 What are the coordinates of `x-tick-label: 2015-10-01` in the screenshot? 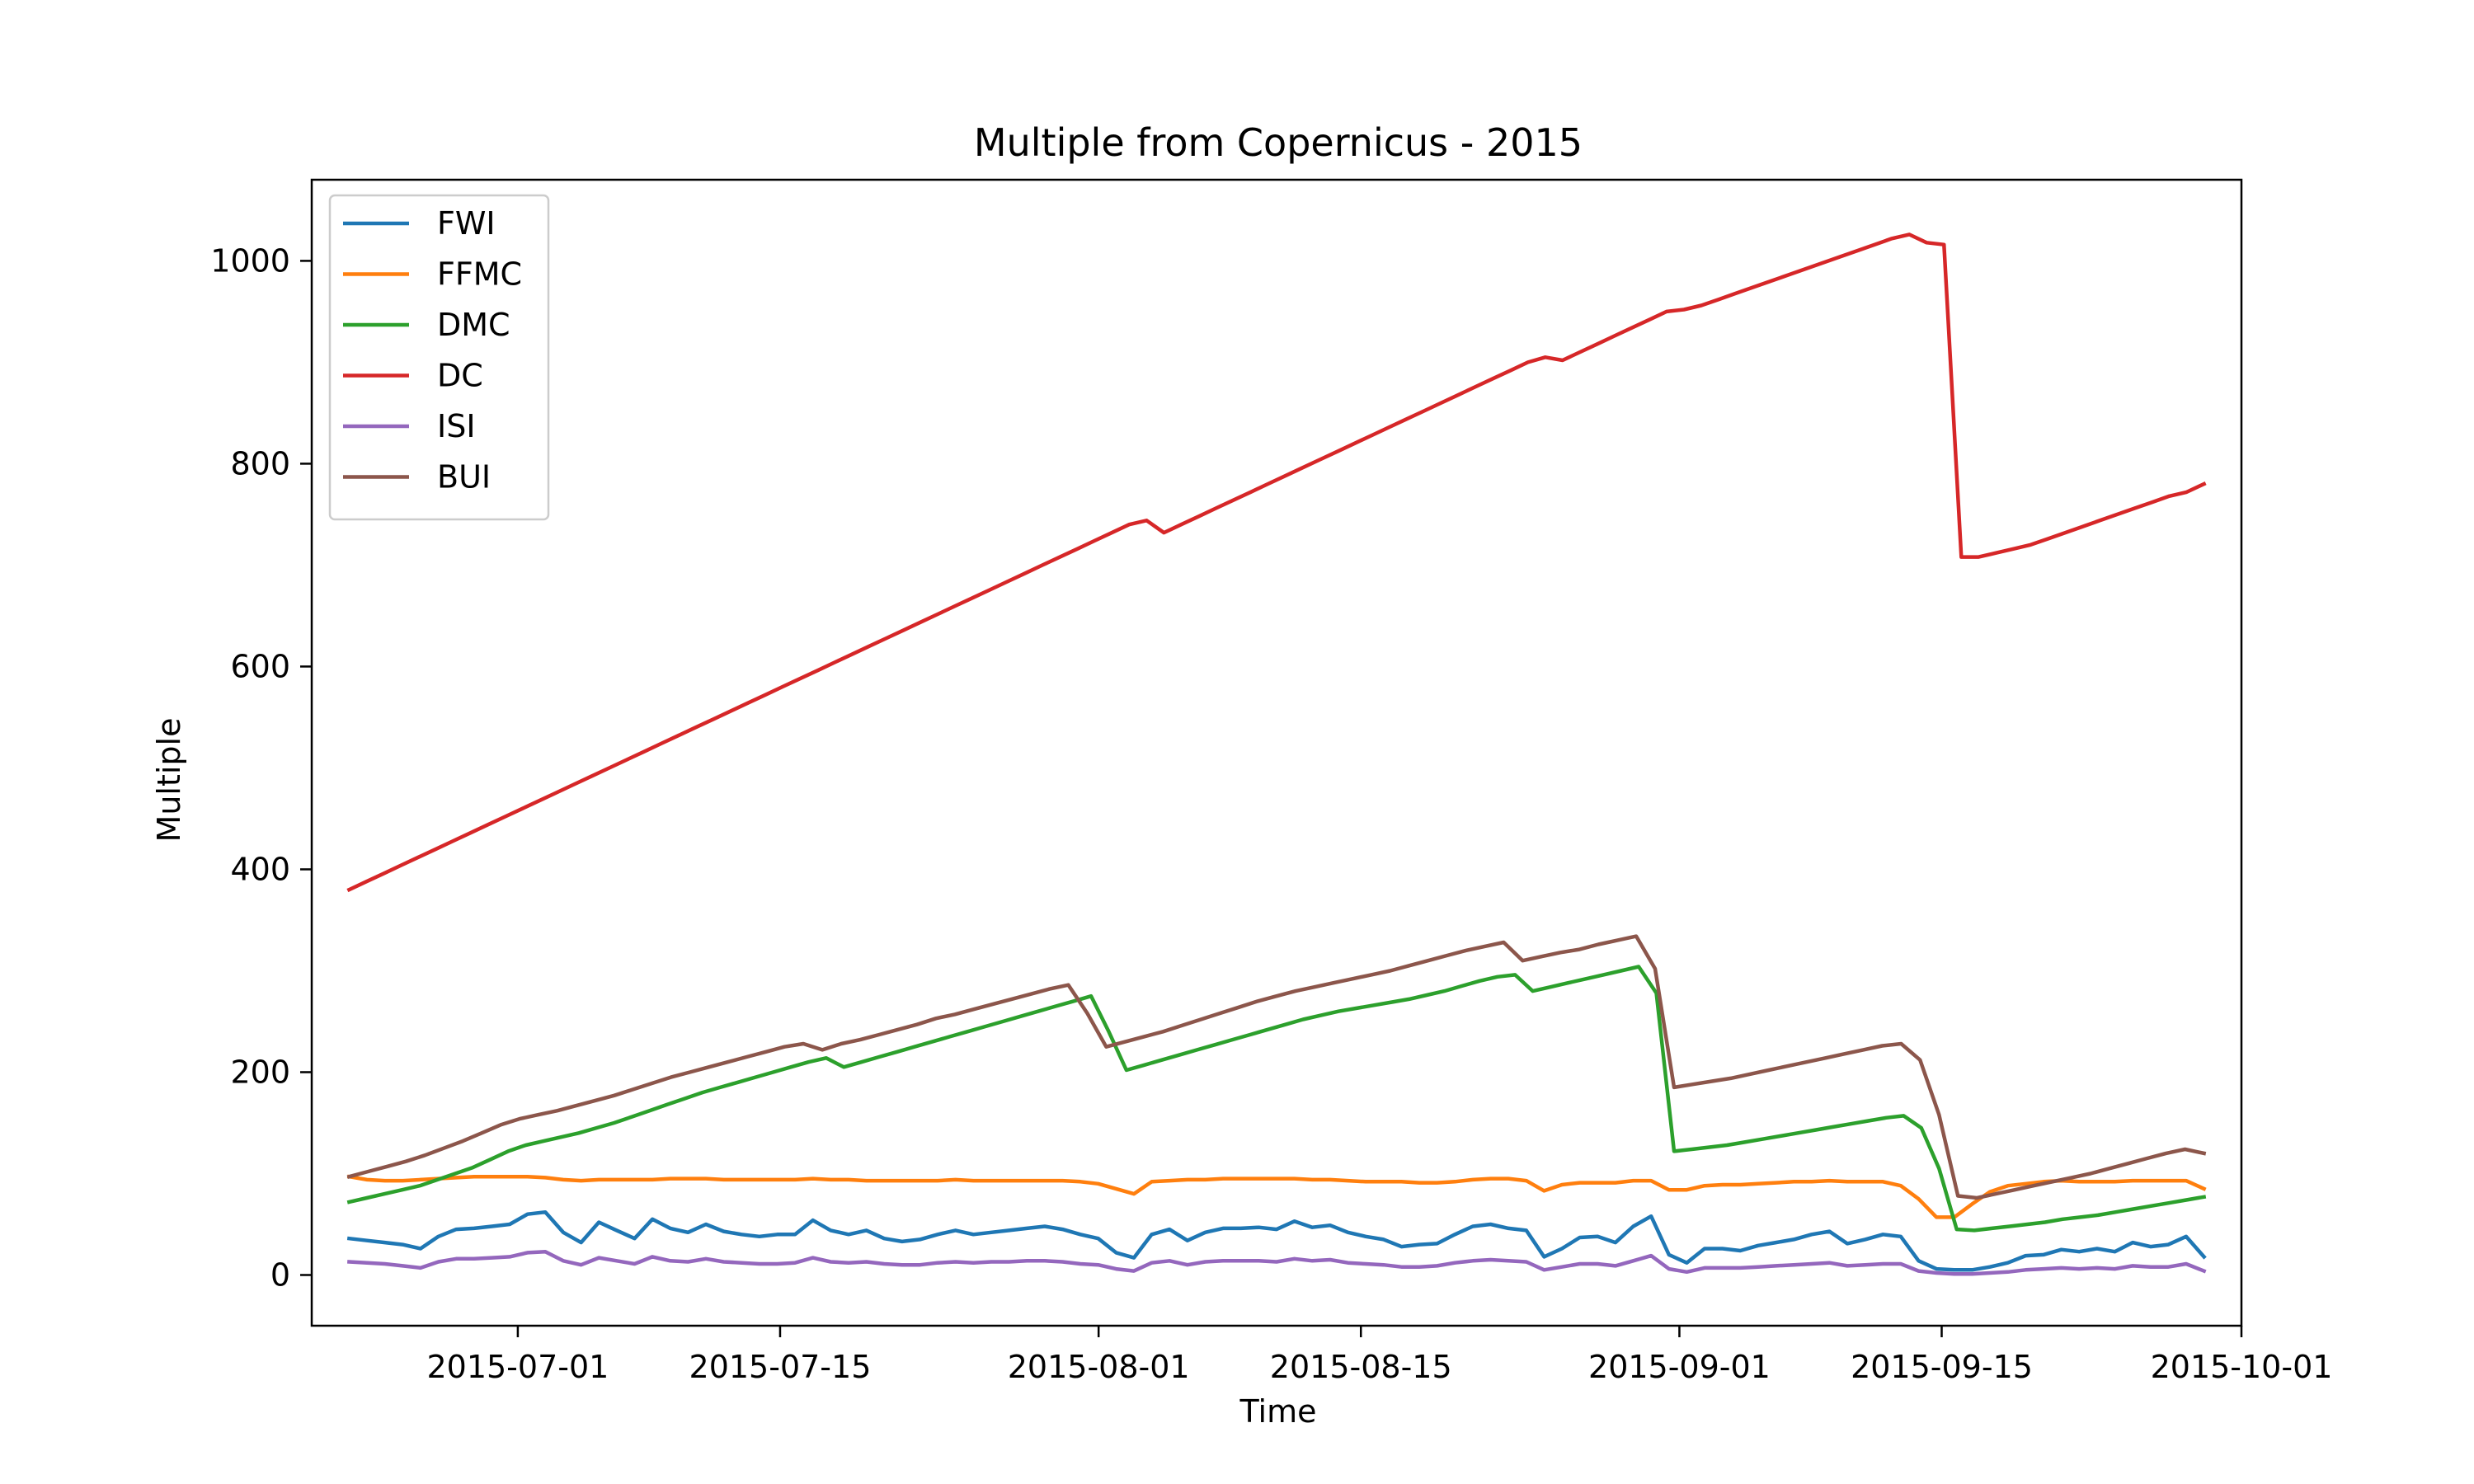 It's located at (2242, 1367).